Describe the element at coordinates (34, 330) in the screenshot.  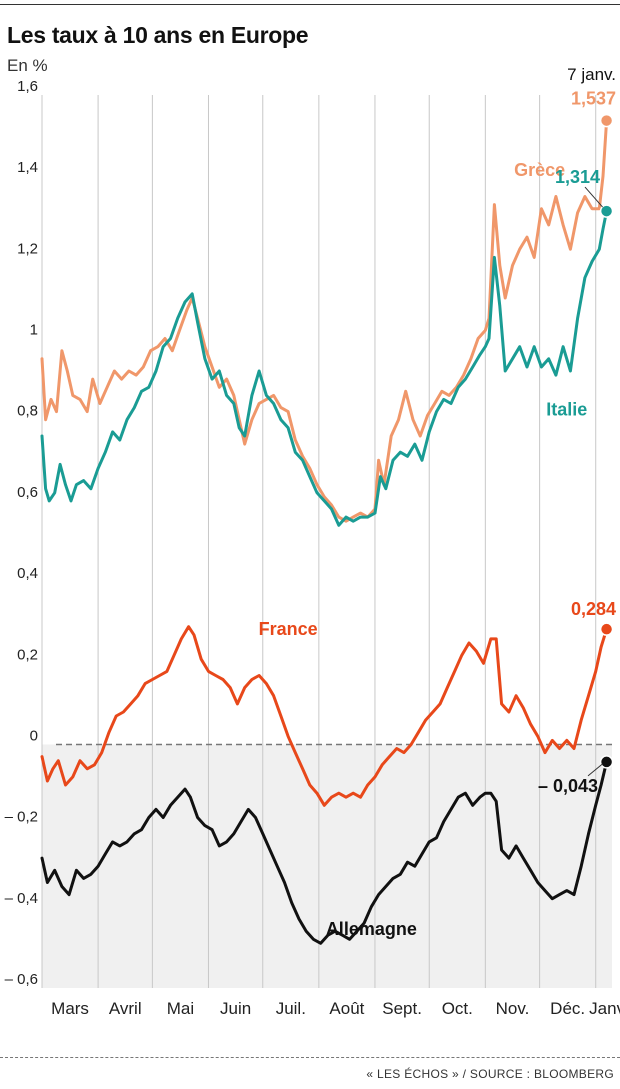
I see `y-tick-label: 1` at that location.